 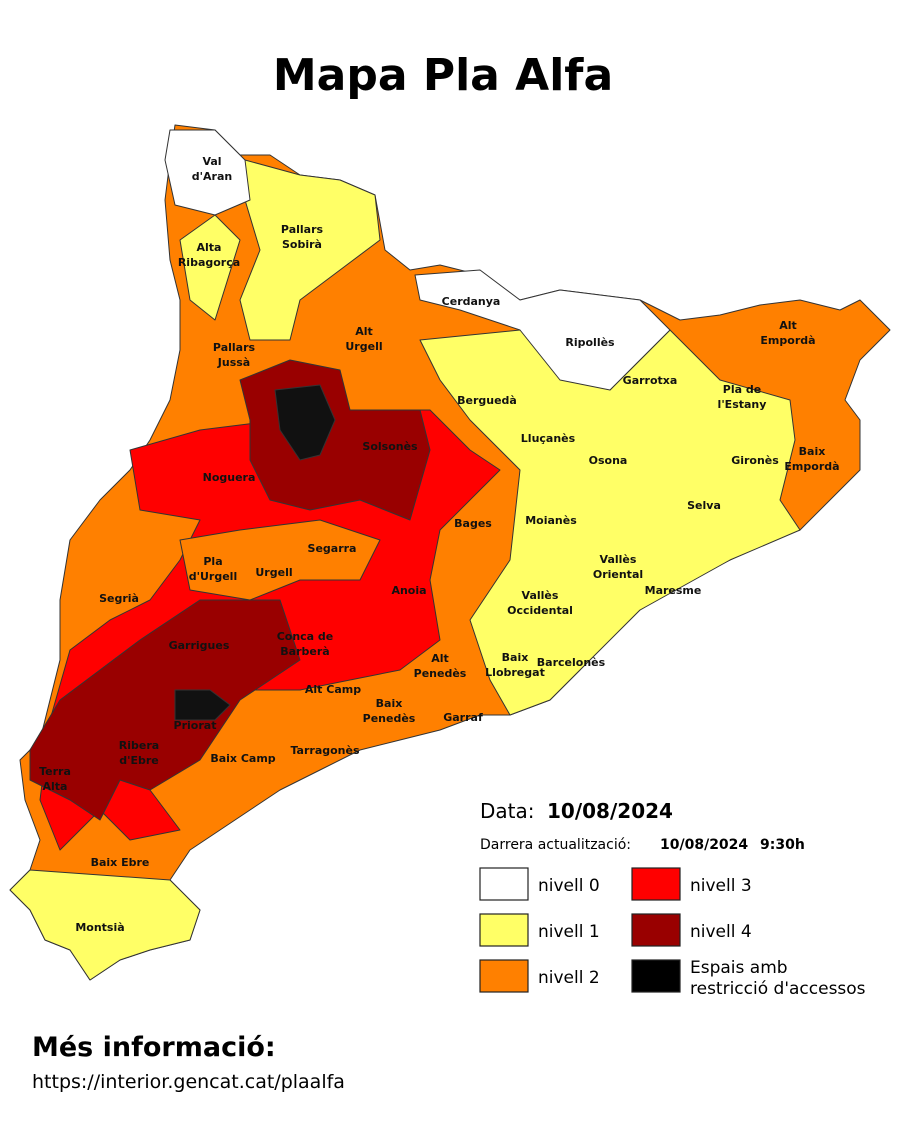 What do you see at coordinates (618, 574) in the screenshot?
I see `region-label: Oriental` at bounding box center [618, 574].